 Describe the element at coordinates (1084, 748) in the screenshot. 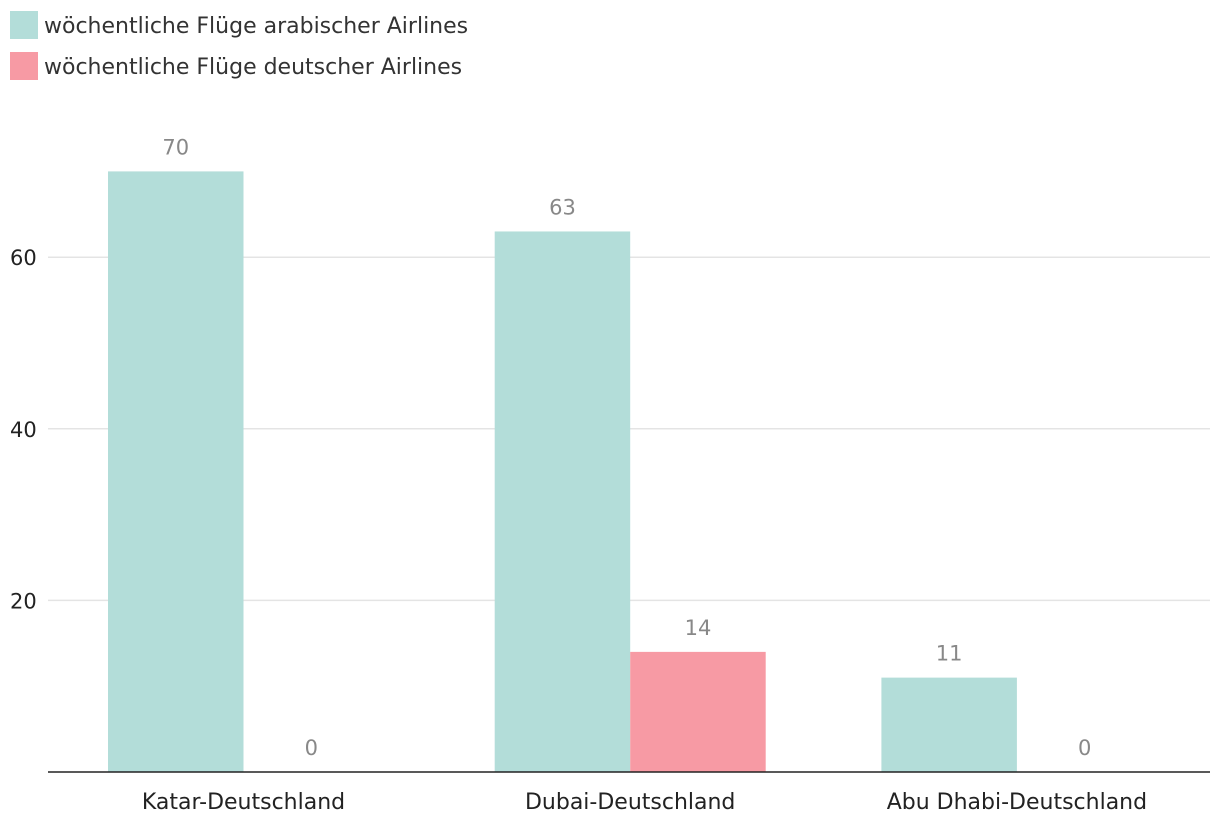

I see `data-label-abu-dhabi-deutschland-series-2: 0` at that location.